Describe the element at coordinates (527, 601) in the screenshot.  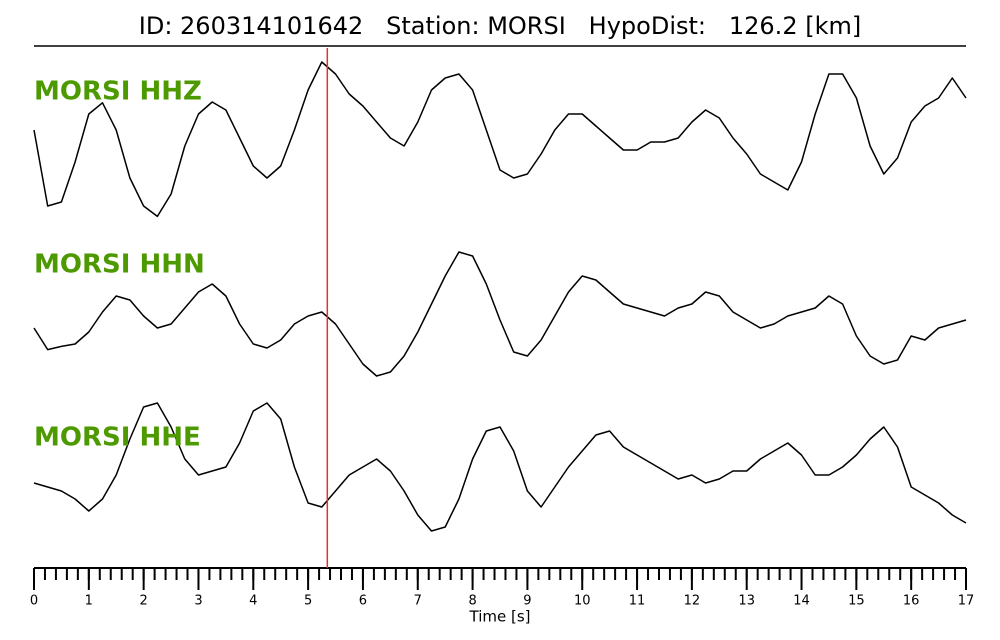
I see `x-tick-label: 9` at that location.